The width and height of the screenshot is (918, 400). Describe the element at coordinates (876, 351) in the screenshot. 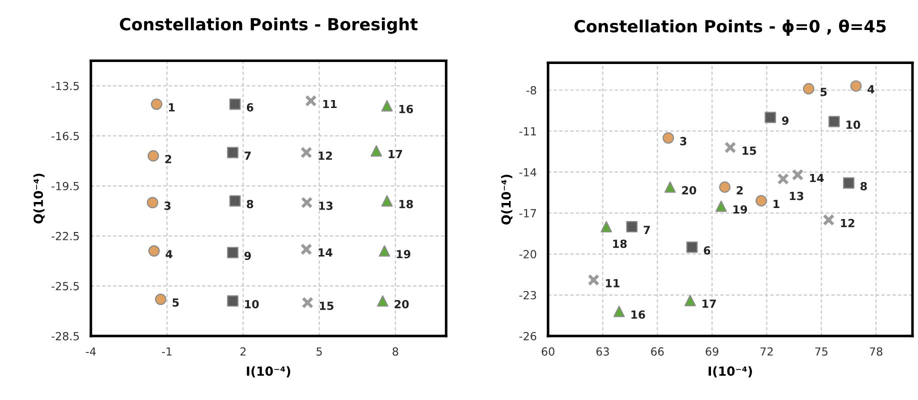

I see `x-tick-label: 78` at that location.